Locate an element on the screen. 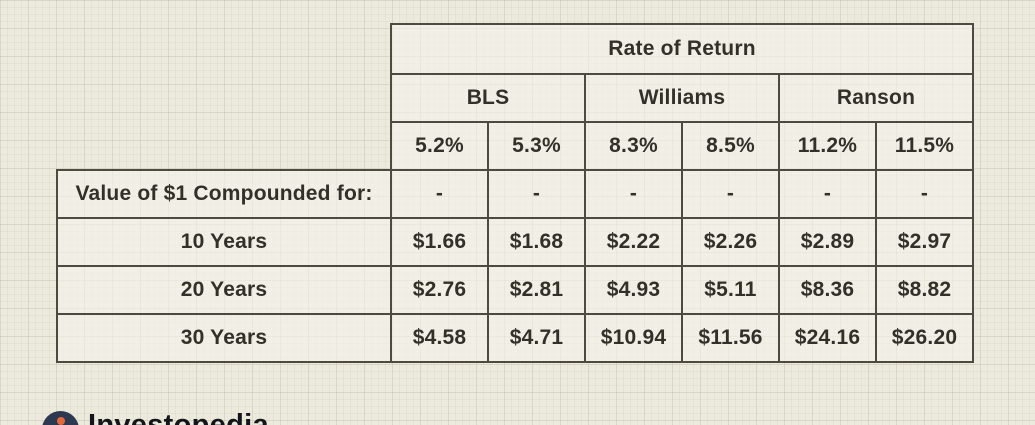  table-cell: $11.56 is located at coordinates (730, 338).